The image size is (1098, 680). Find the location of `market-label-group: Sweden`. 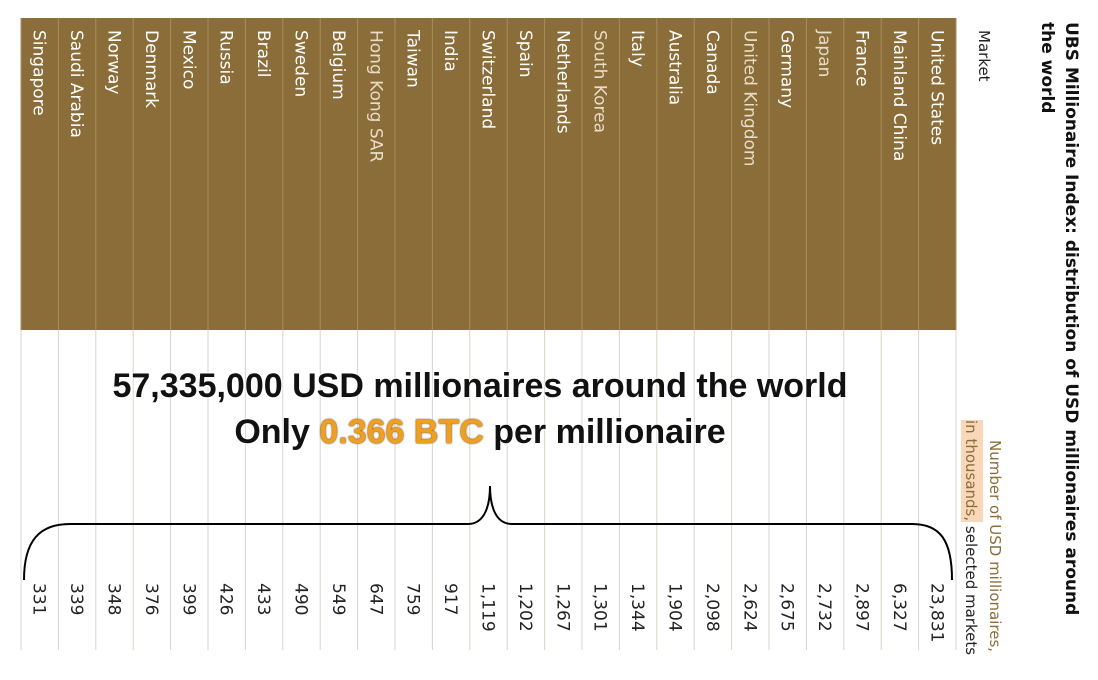

market-label-group: Sweden is located at coordinates (301, 63).